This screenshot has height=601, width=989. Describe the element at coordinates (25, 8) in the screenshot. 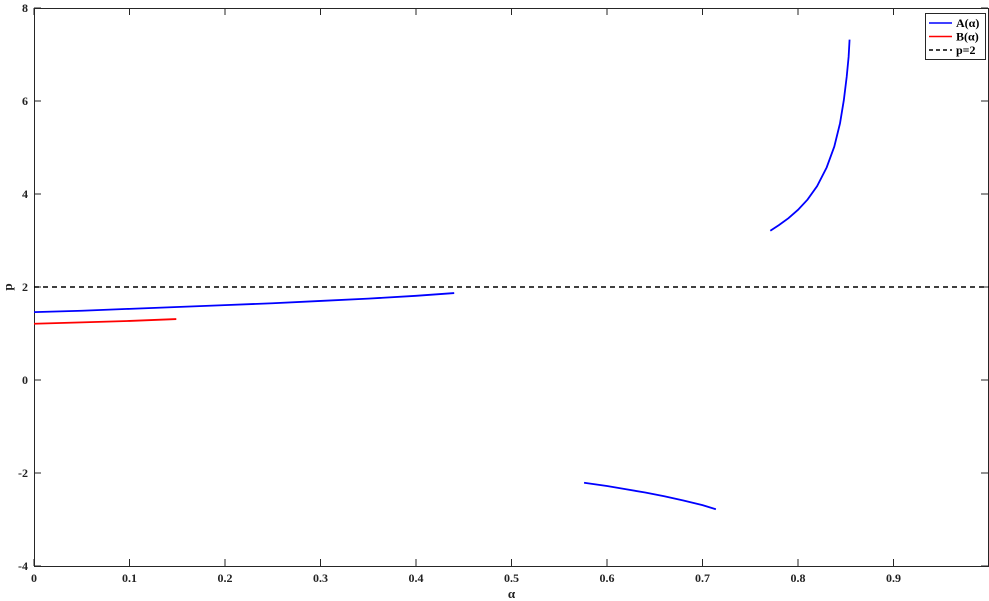

I see `y-tick-label: 8` at that location.